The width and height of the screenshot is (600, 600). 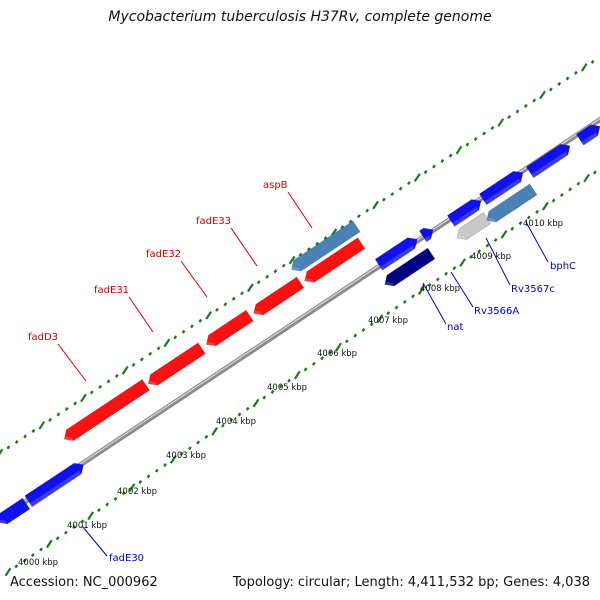 What do you see at coordinates (87, 526) in the screenshot?
I see `scale-label-1: 4001 kbp` at bounding box center [87, 526].